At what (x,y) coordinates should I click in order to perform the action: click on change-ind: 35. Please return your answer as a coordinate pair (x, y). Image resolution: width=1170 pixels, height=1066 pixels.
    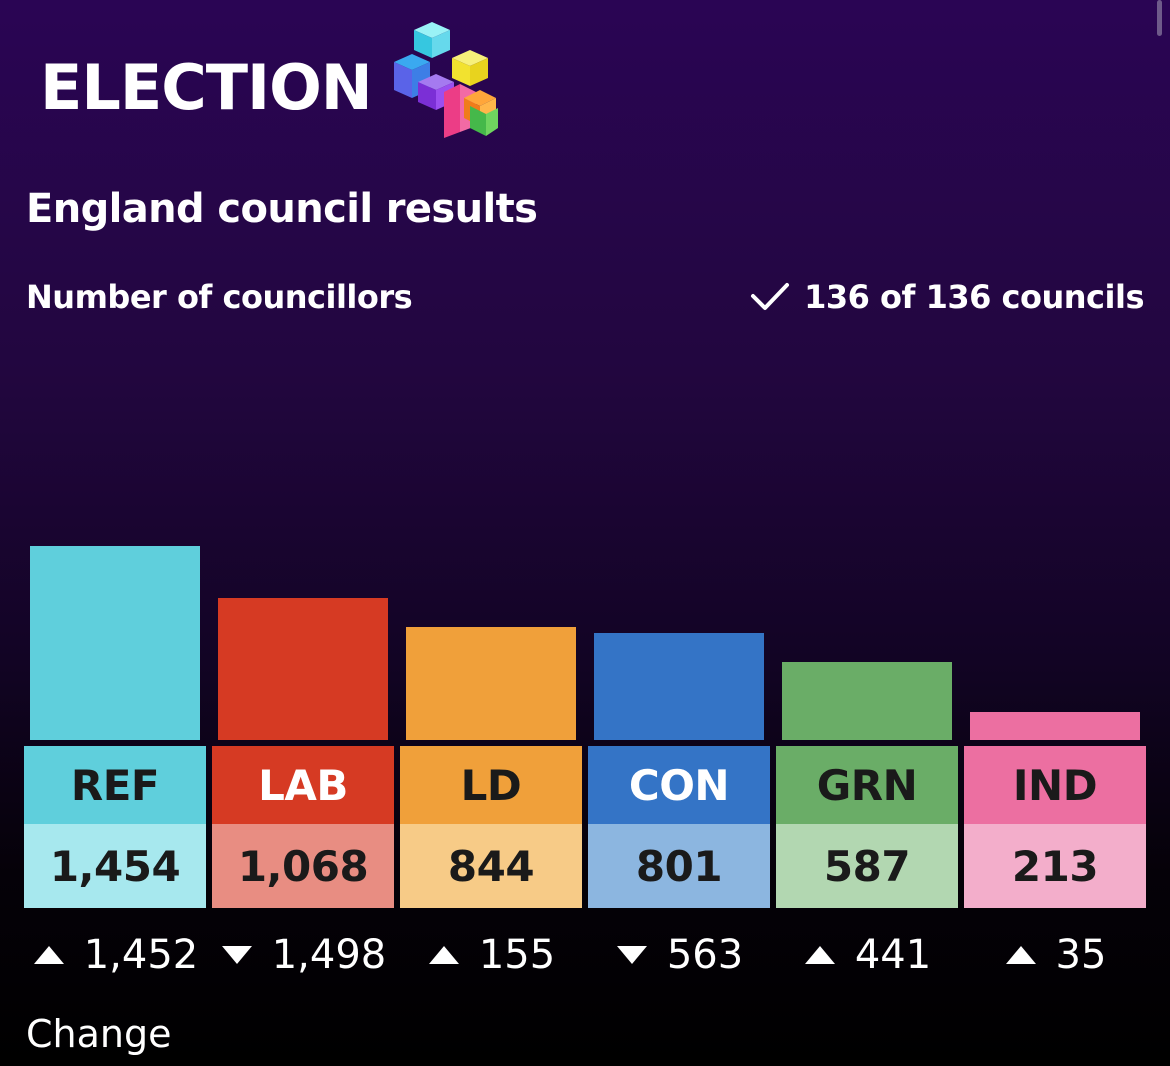
    Looking at the image, I should click on (1055, 955).